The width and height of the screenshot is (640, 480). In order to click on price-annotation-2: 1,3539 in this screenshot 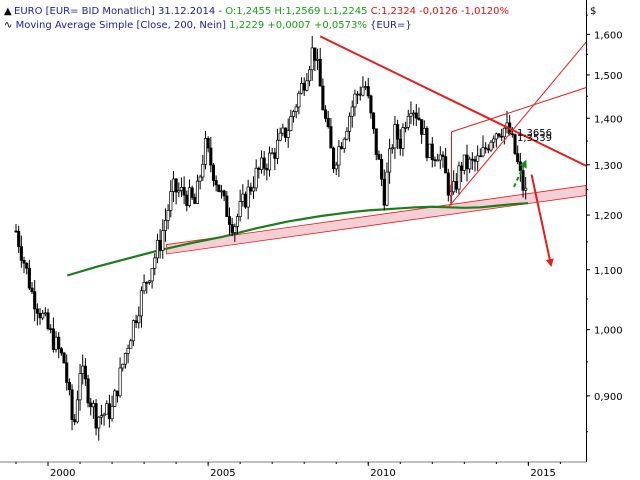, I will do `click(534, 138)`.